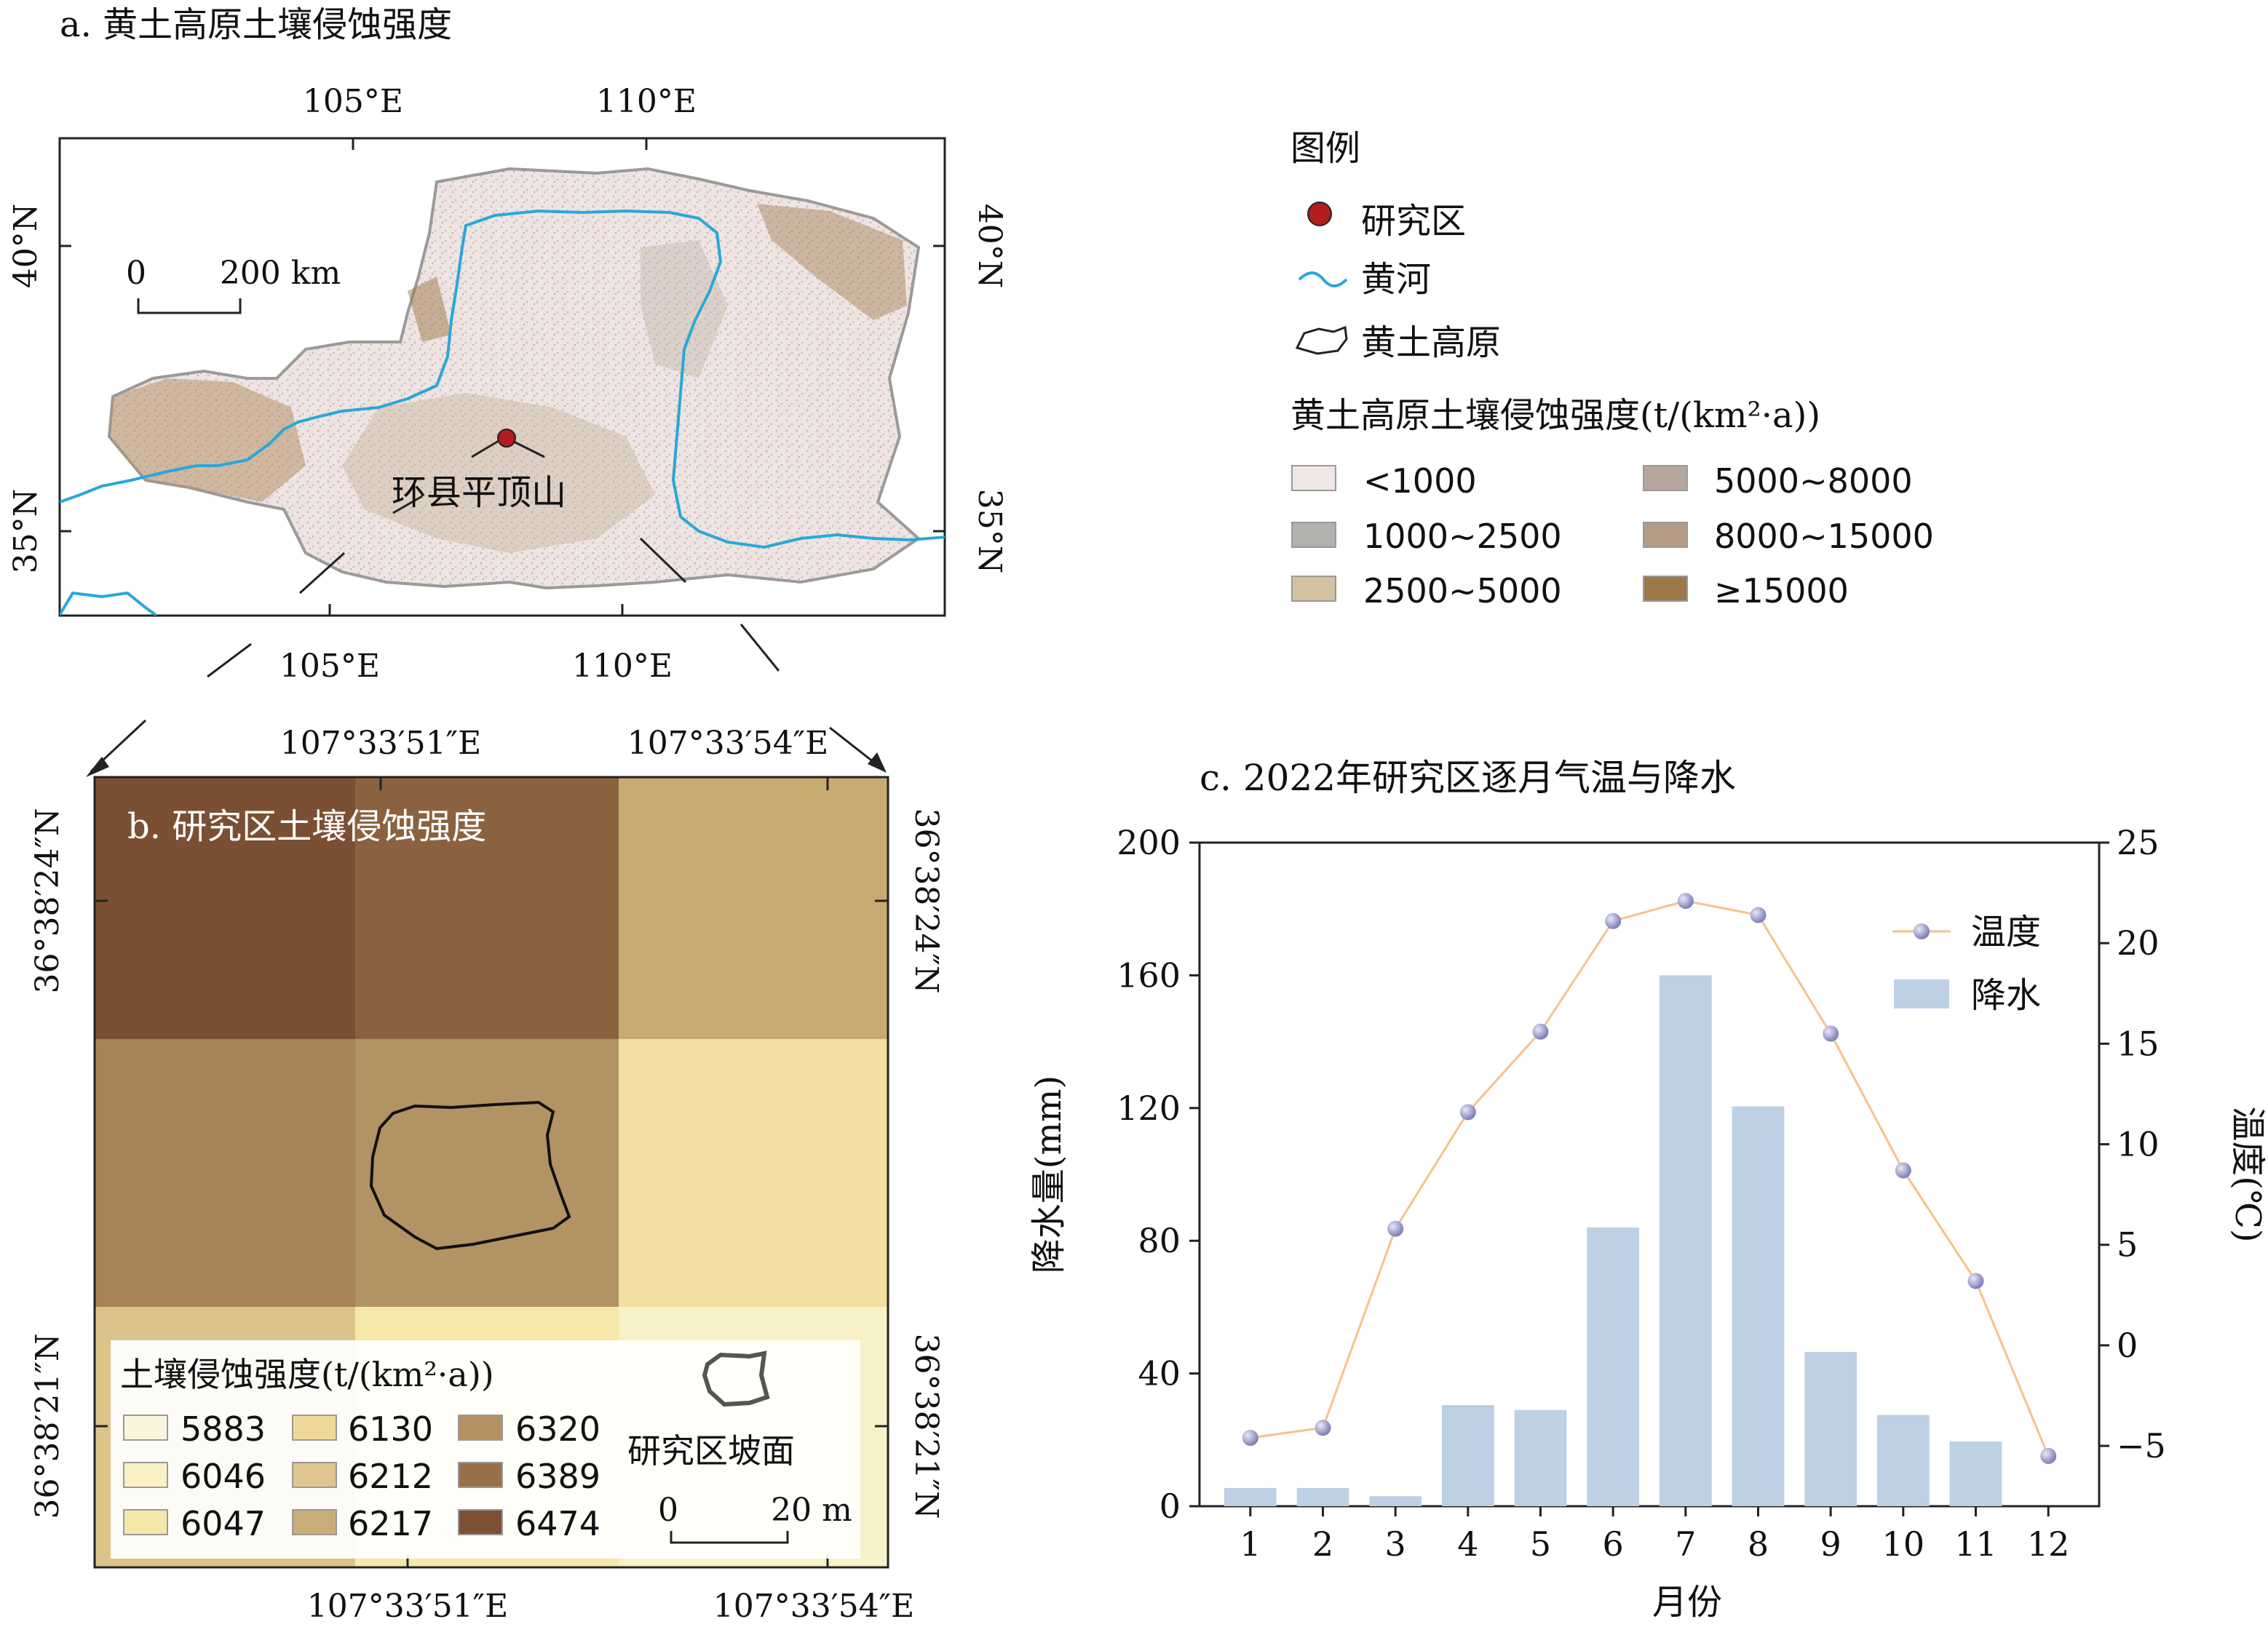 The width and height of the screenshot is (2268, 1627). Describe the element at coordinates (736, 1378) in the screenshot. I see `legend-slope-icon` at that location.